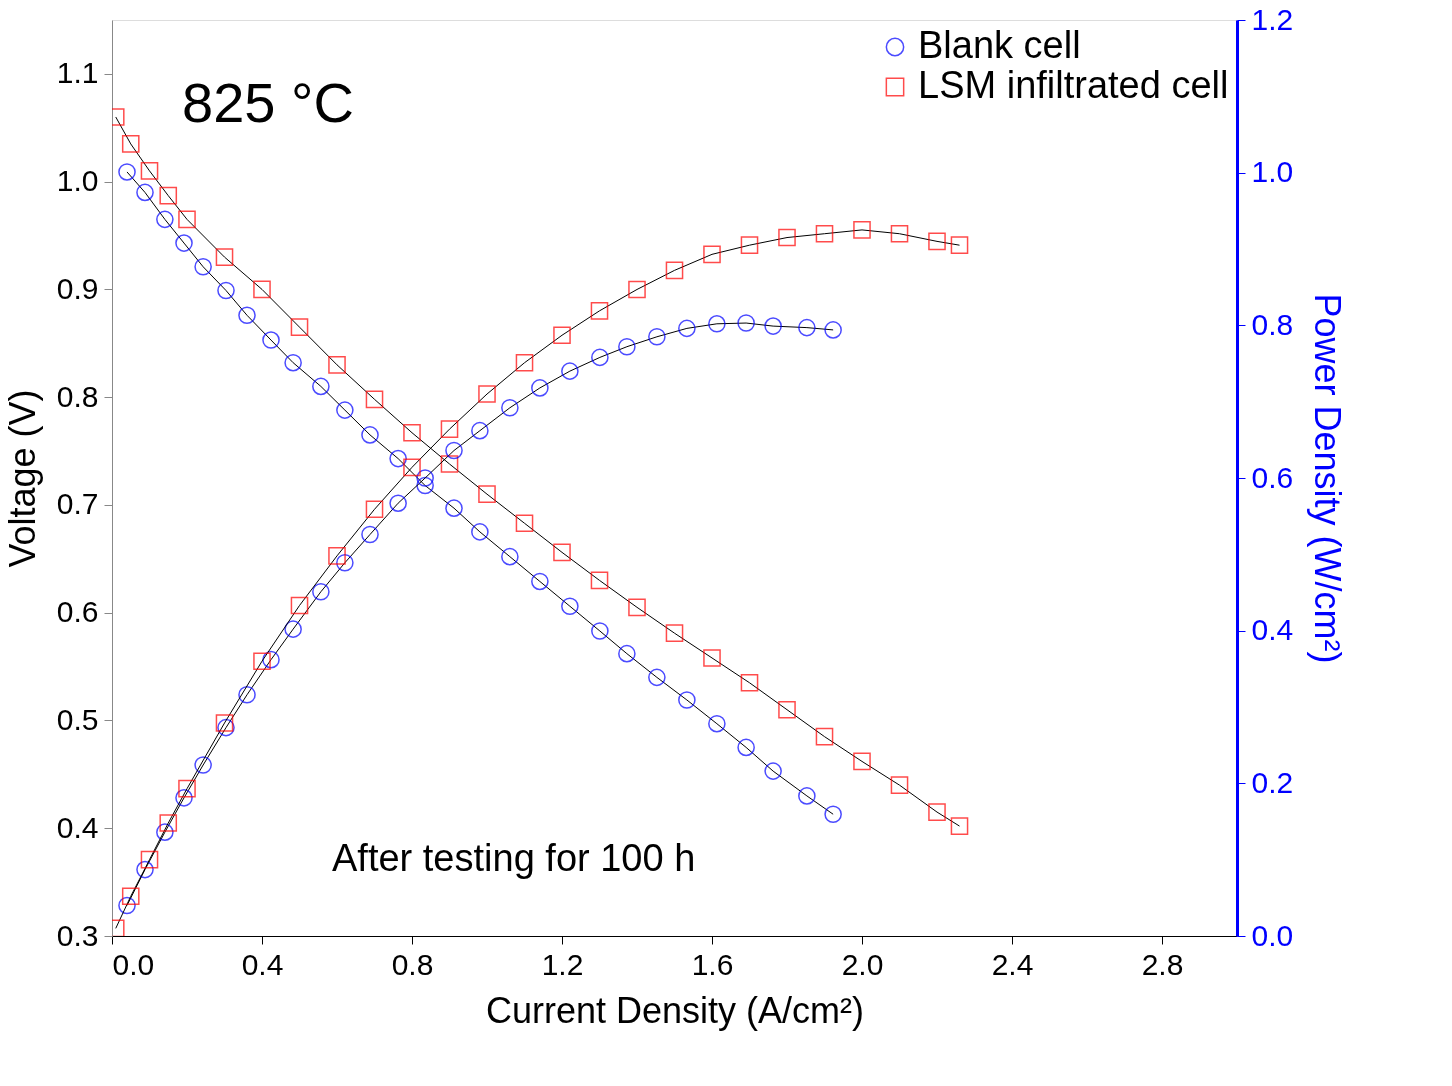  What do you see at coordinates (77, 181) in the screenshot?
I see `y-tick-label: 1.0` at bounding box center [77, 181].